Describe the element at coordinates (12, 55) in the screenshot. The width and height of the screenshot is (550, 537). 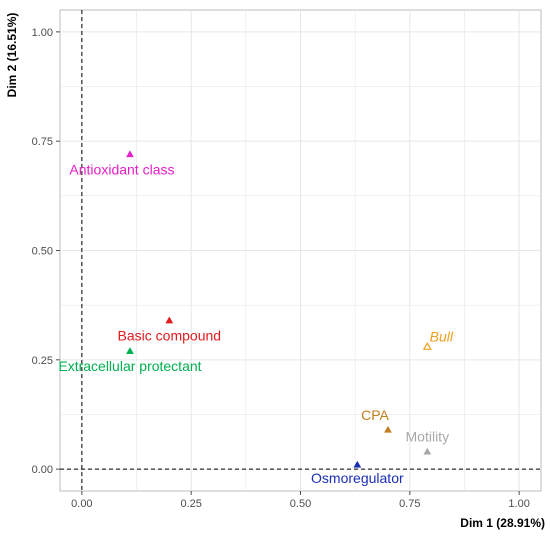
I see `y-axis-title: Dim 2 (16.51%)` at that location.